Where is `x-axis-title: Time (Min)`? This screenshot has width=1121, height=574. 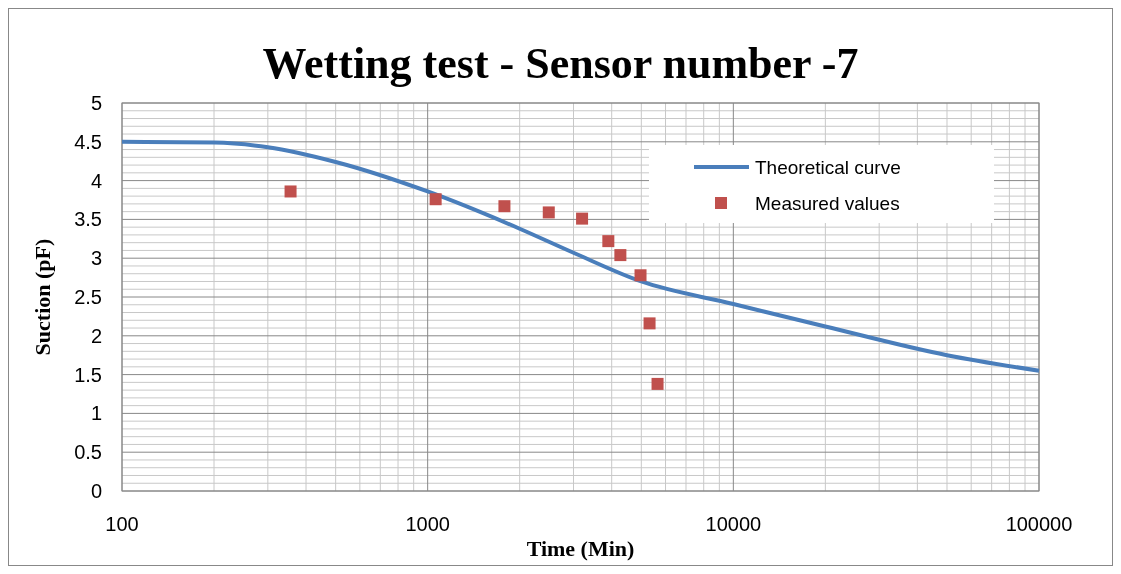
x-axis-title: Time (Min) is located at coordinates (580, 548).